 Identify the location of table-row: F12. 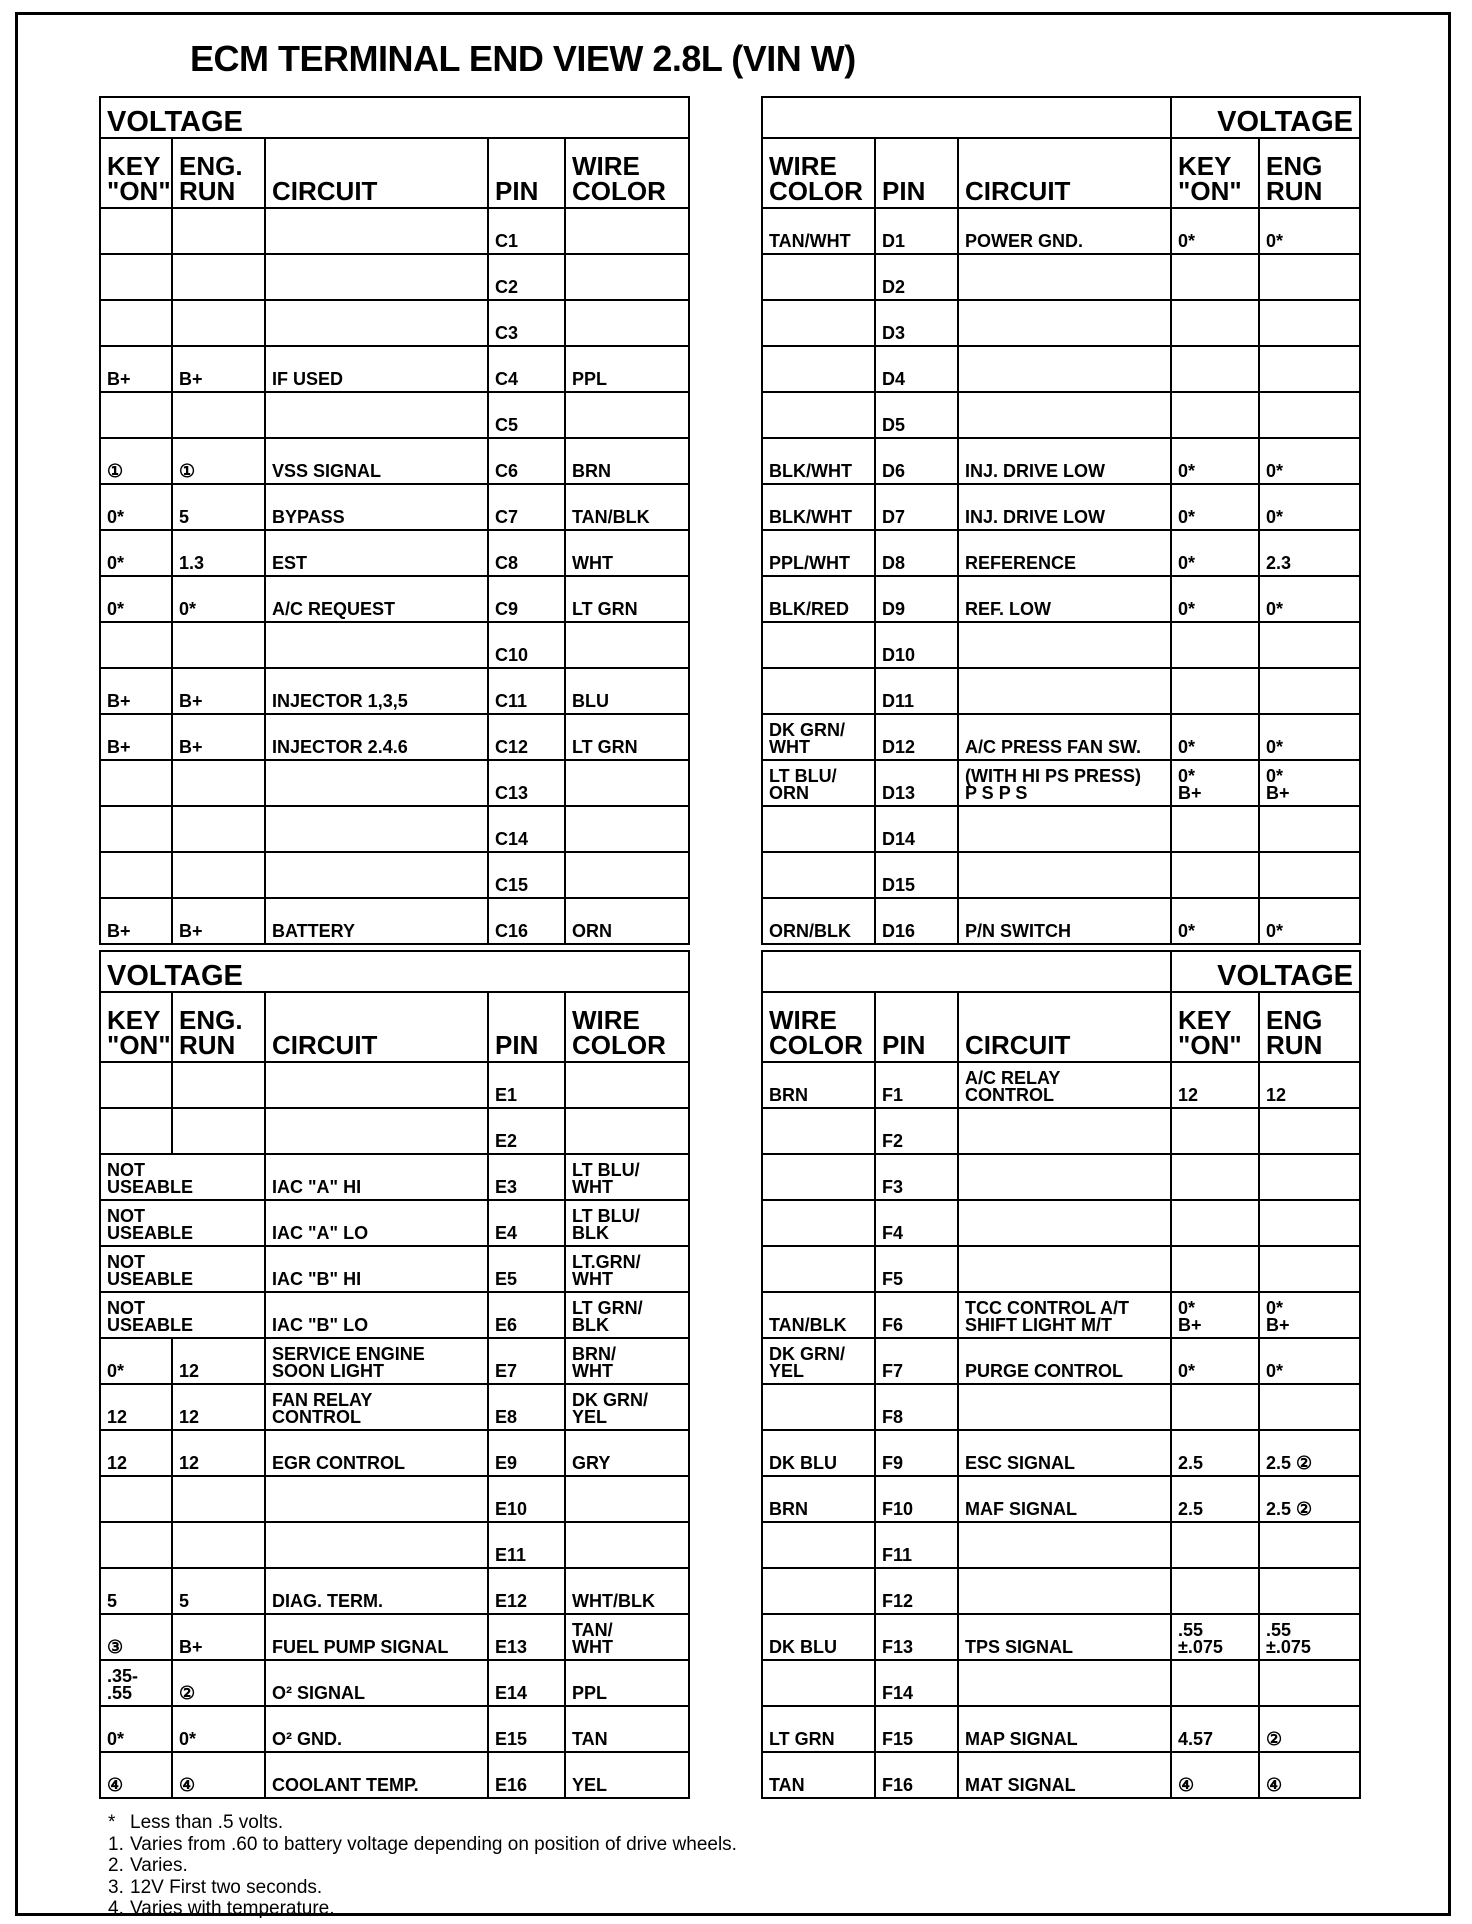
(1061, 1591).